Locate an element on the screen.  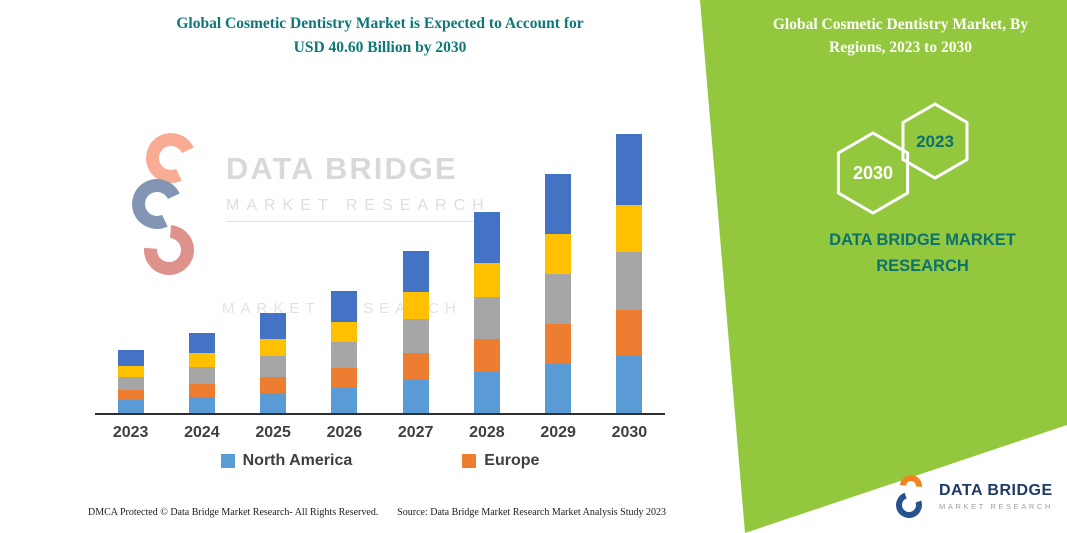
hexagon-2030-label: 2030 is located at coordinates (873, 173).